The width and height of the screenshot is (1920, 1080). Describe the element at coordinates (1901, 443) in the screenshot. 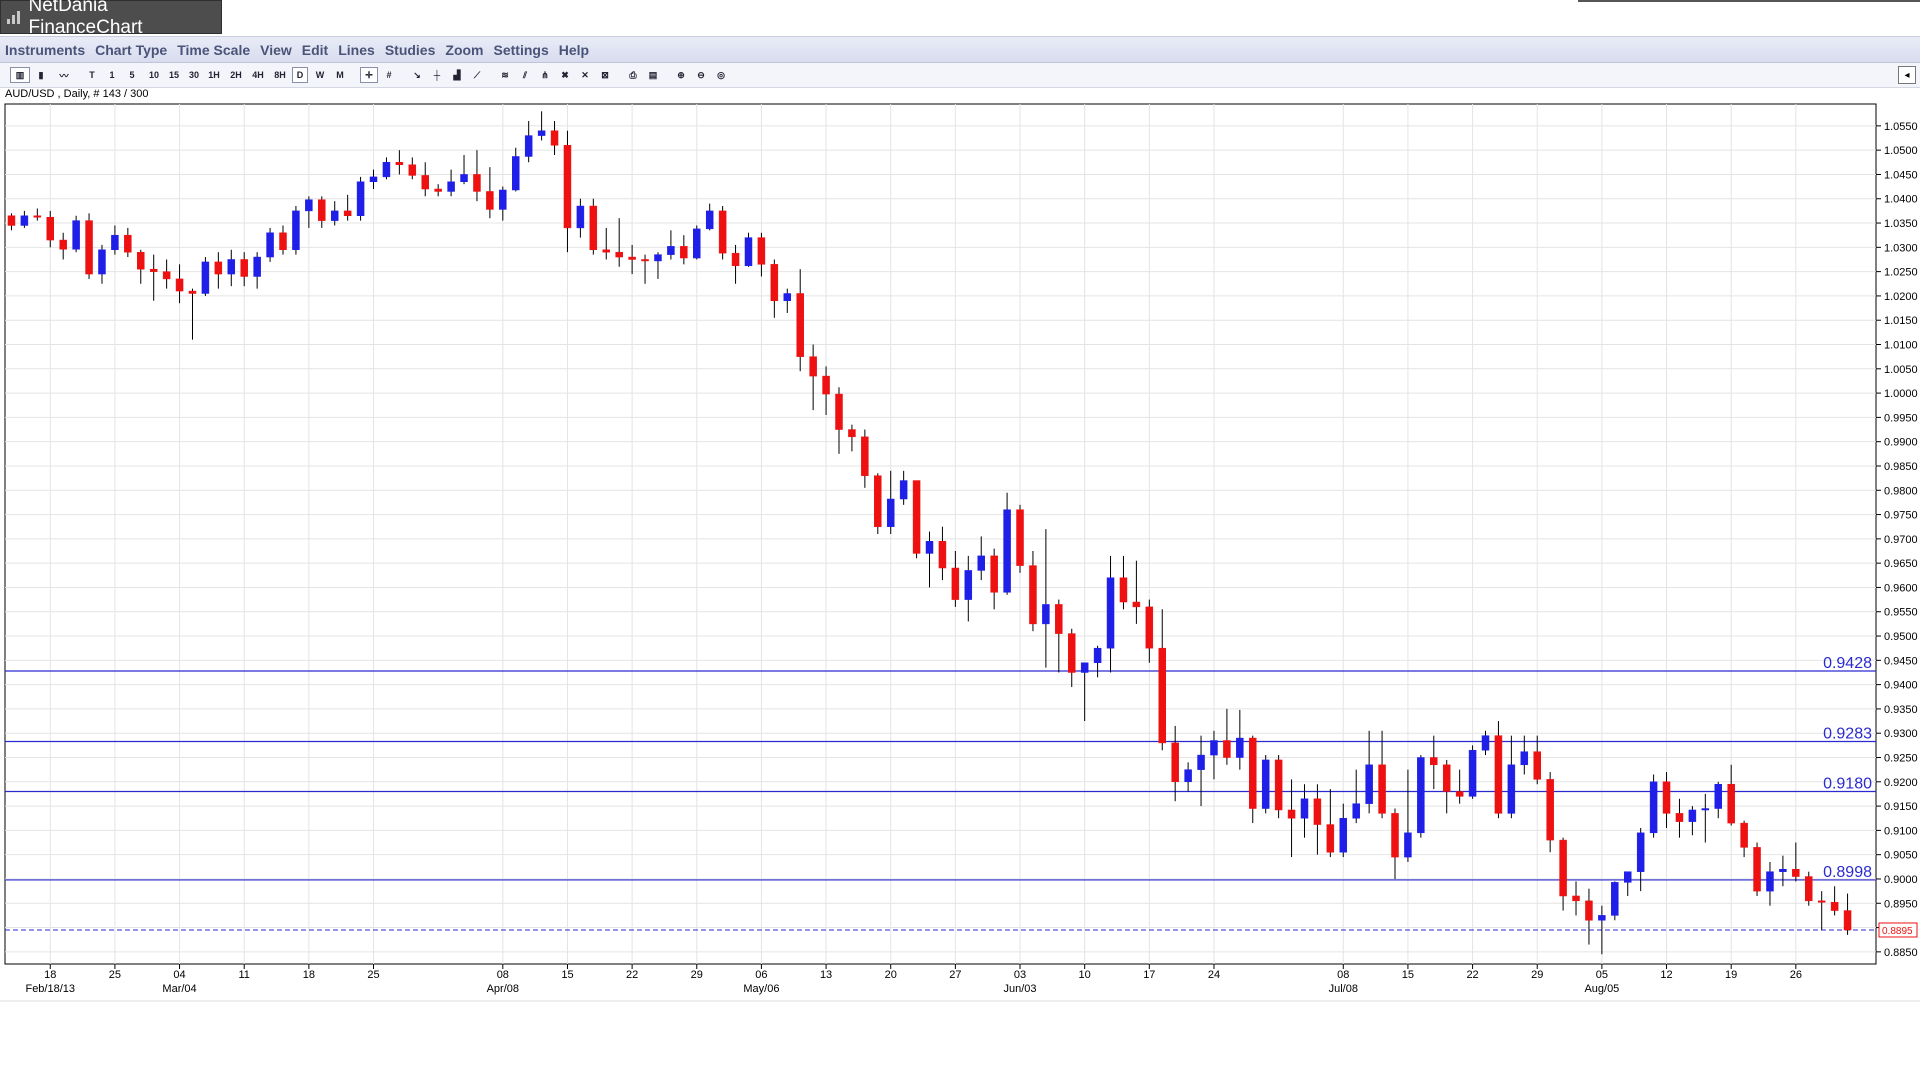

I see `y-tick-label: 0.9900` at that location.